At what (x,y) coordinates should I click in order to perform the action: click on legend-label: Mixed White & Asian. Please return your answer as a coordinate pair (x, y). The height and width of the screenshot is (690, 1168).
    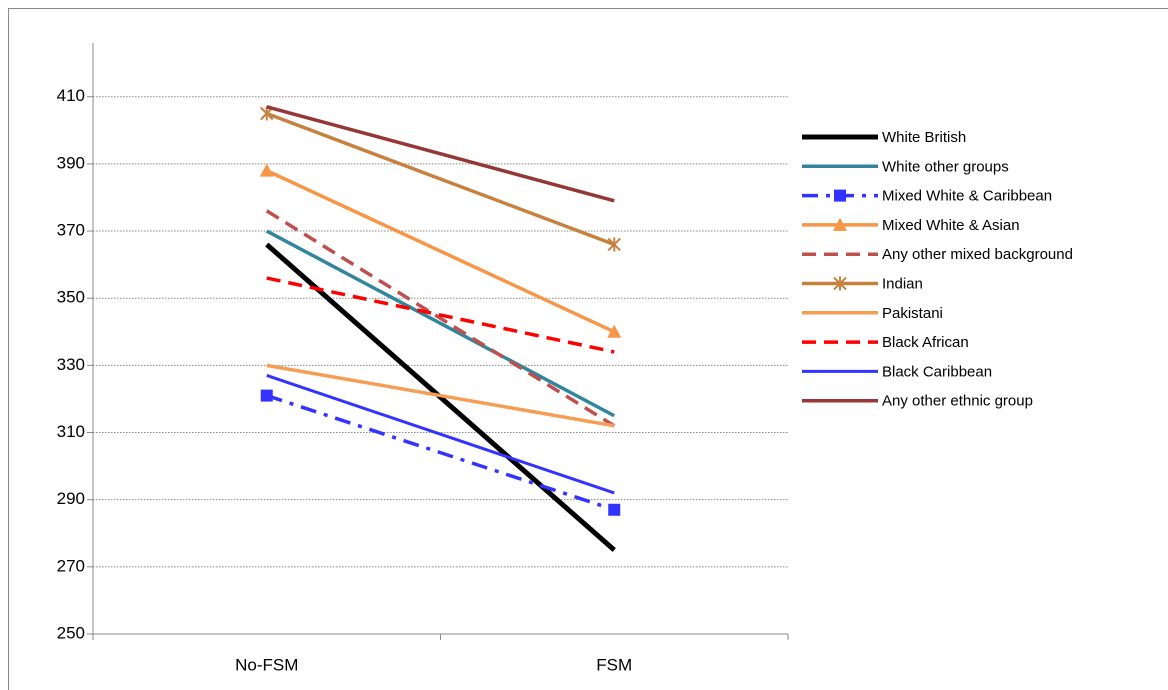
    Looking at the image, I should click on (951, 225).